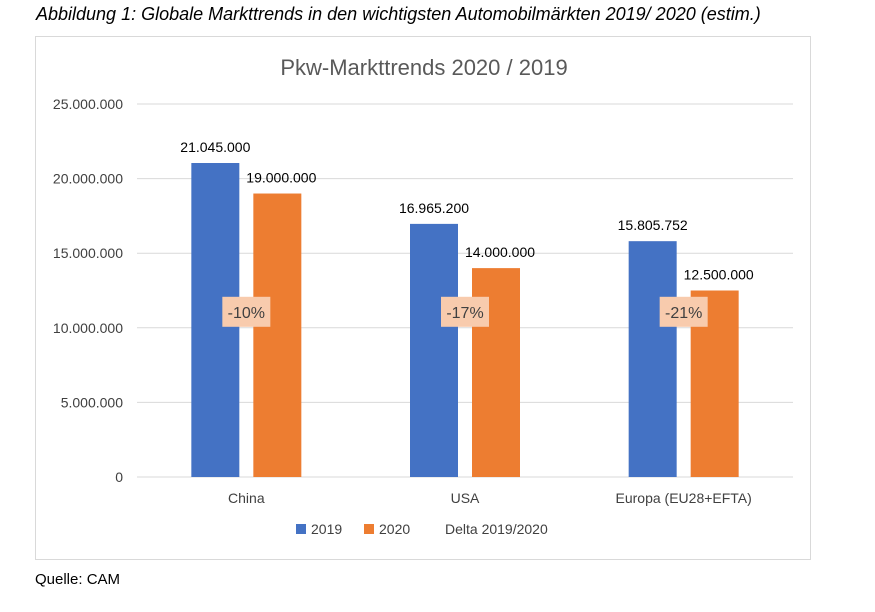  I want to click on y-tick-label: 15.000.000, so click(88, 253).